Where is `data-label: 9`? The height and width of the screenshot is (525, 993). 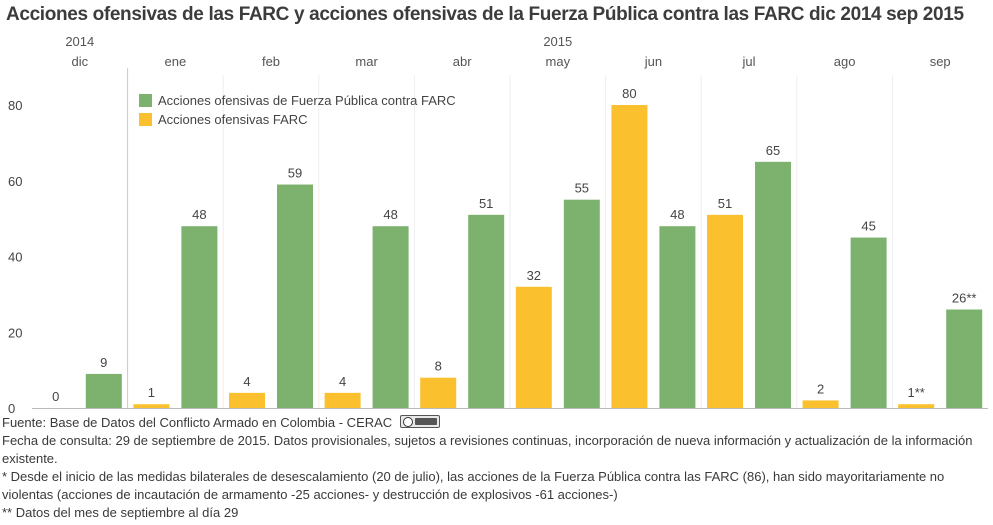 data-label: 9 is located at coordinates (103, 362).